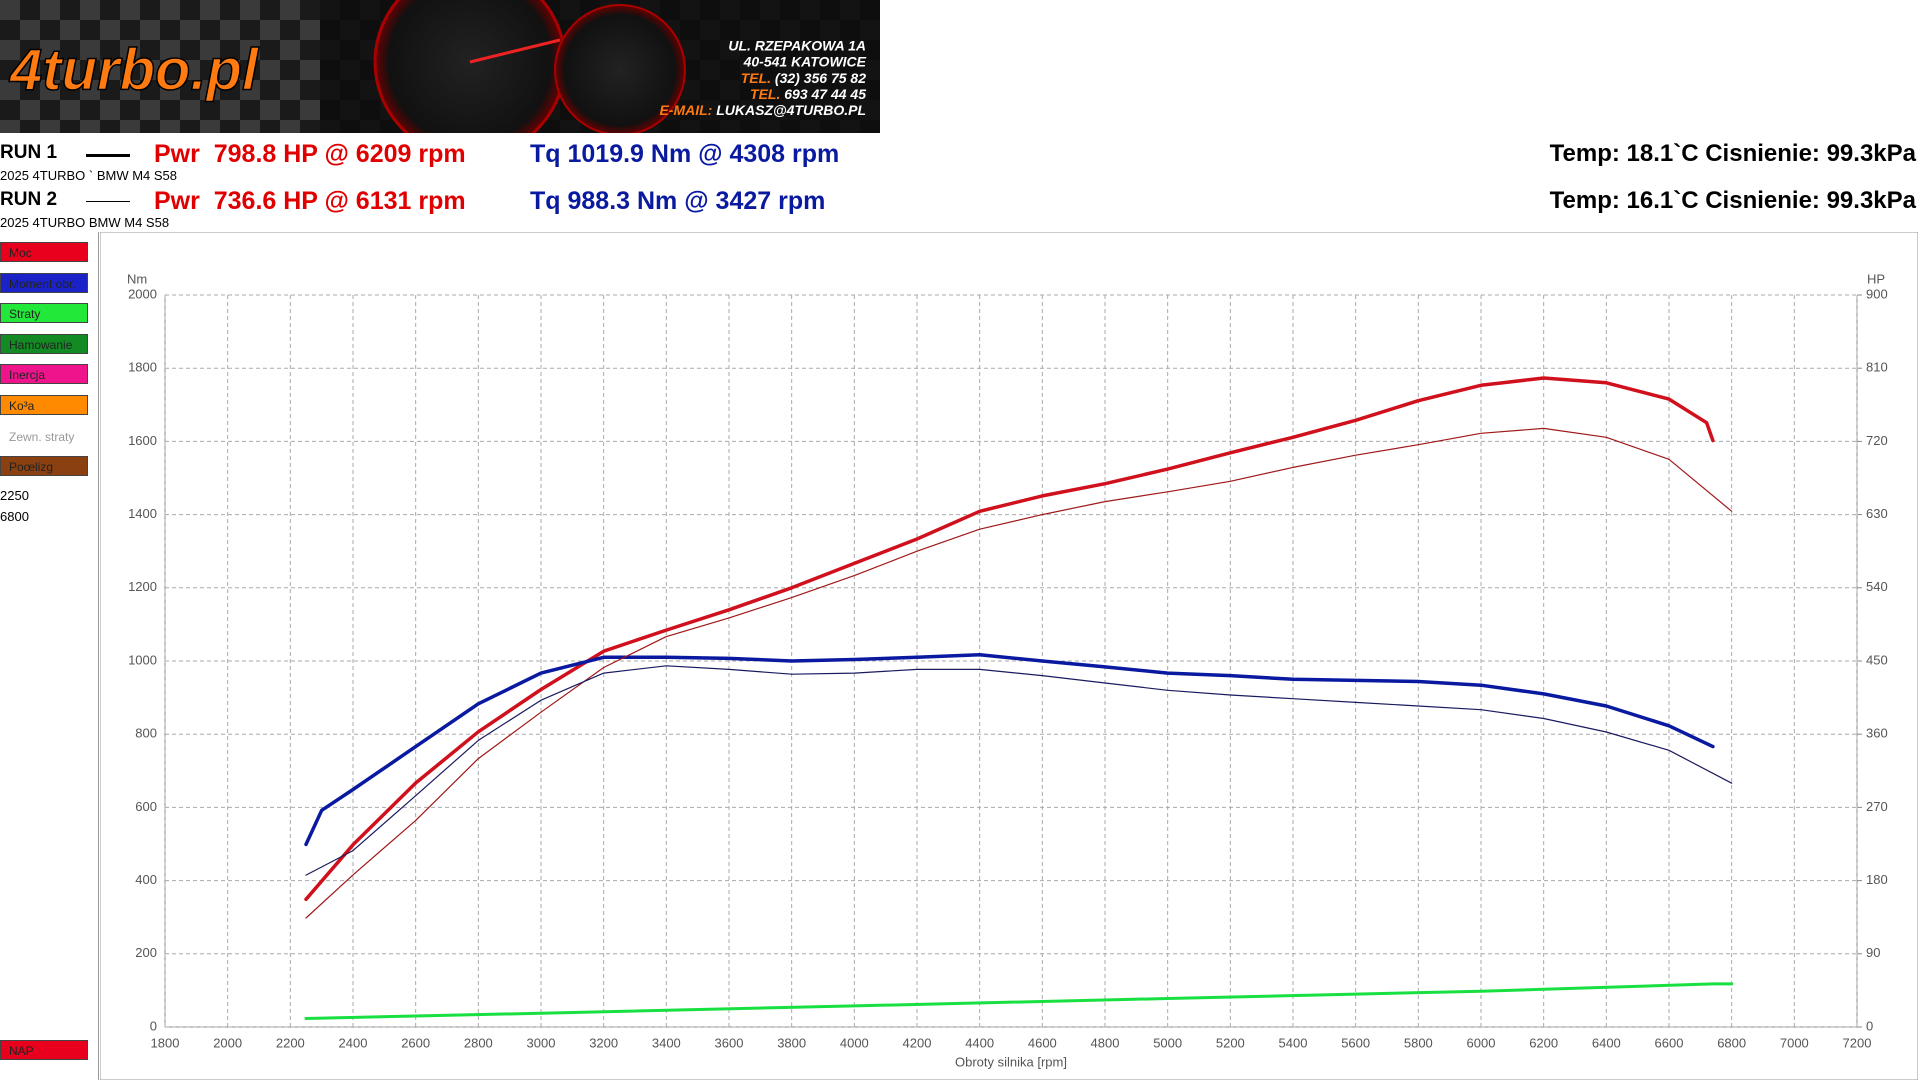  I want to click on y2-tick-label: 360, so click(1877, 733).